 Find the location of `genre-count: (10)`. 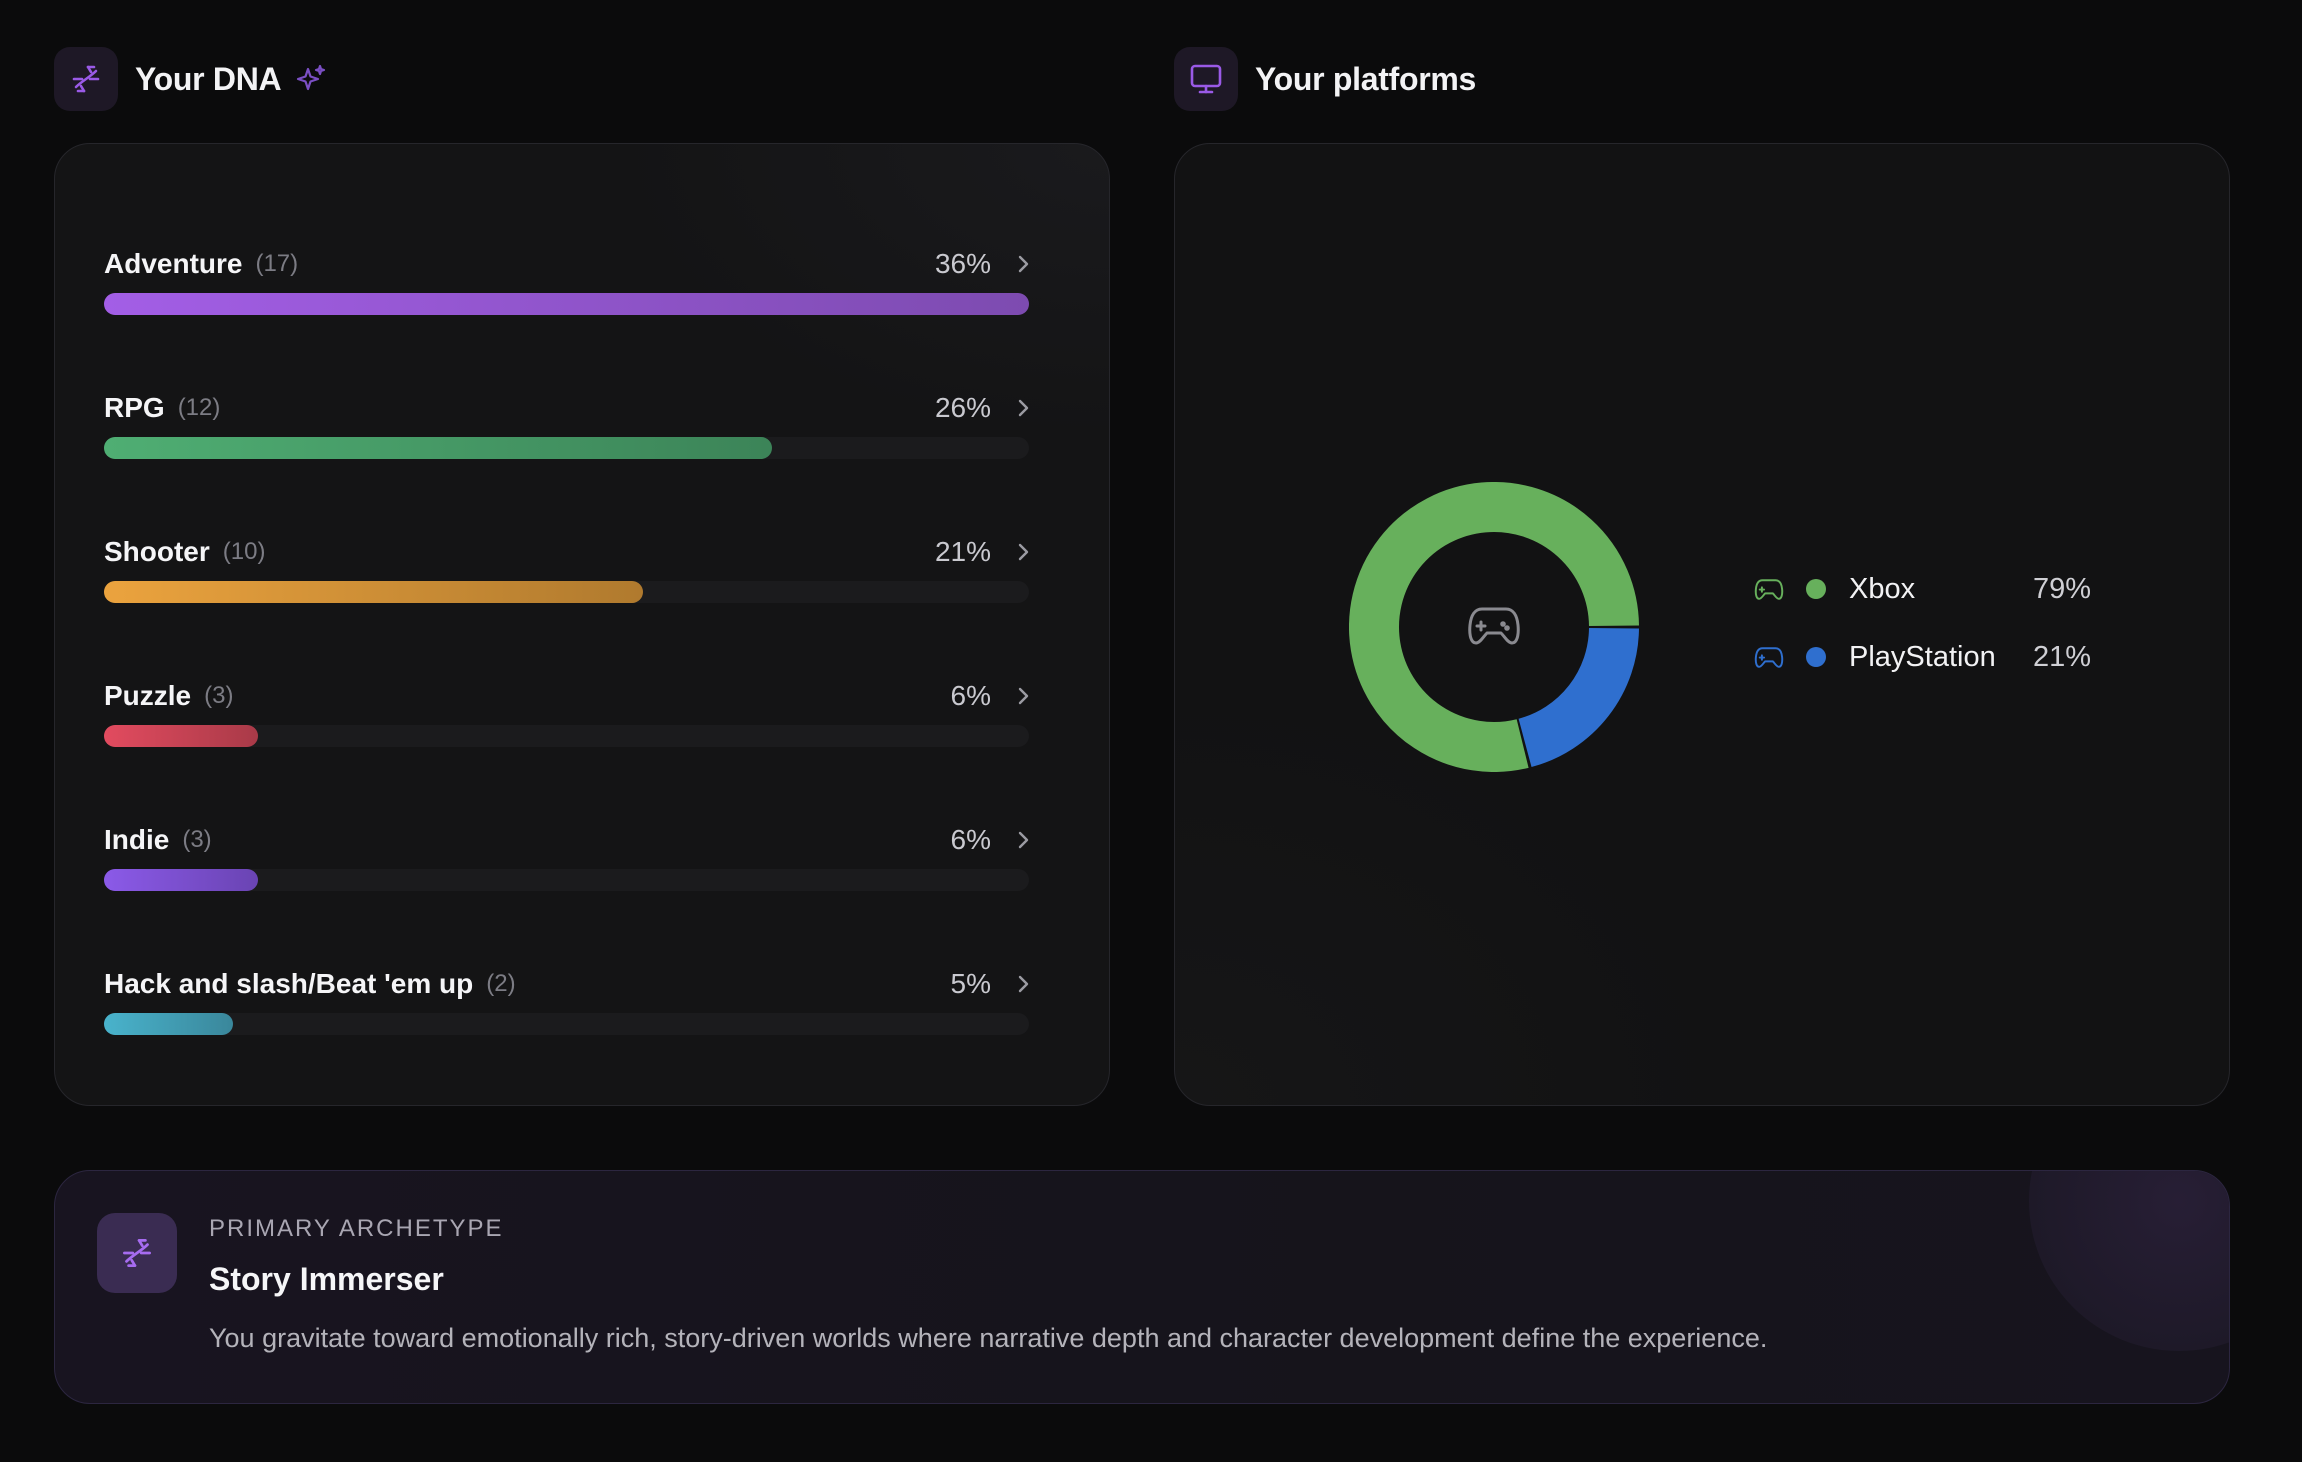

genre-count: (10) is located at coordinates (244, 551).